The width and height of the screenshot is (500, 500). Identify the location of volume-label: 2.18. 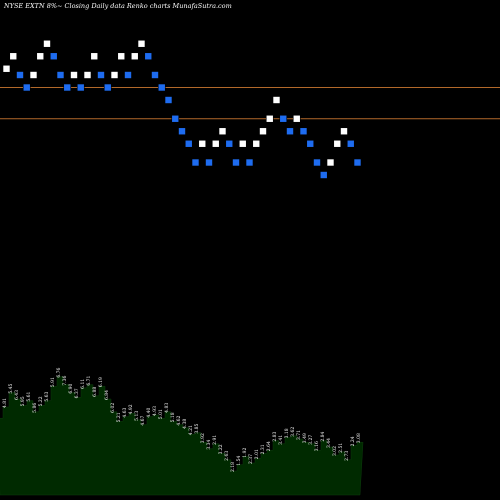
(233, 467).